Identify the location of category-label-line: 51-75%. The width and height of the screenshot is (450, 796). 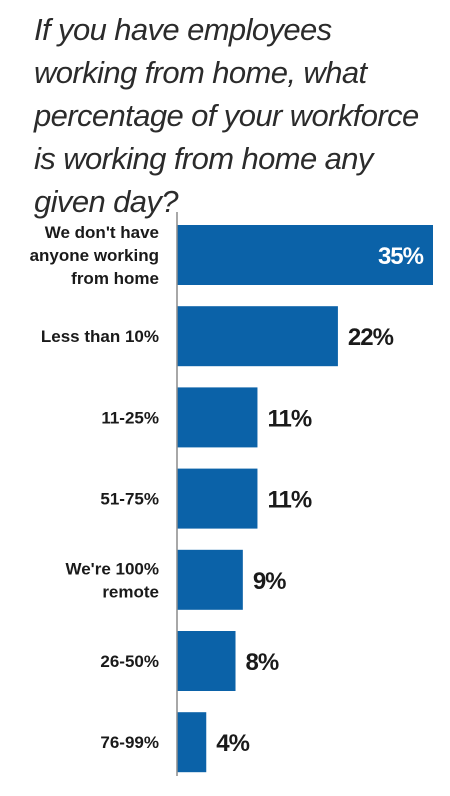
(129, 499).